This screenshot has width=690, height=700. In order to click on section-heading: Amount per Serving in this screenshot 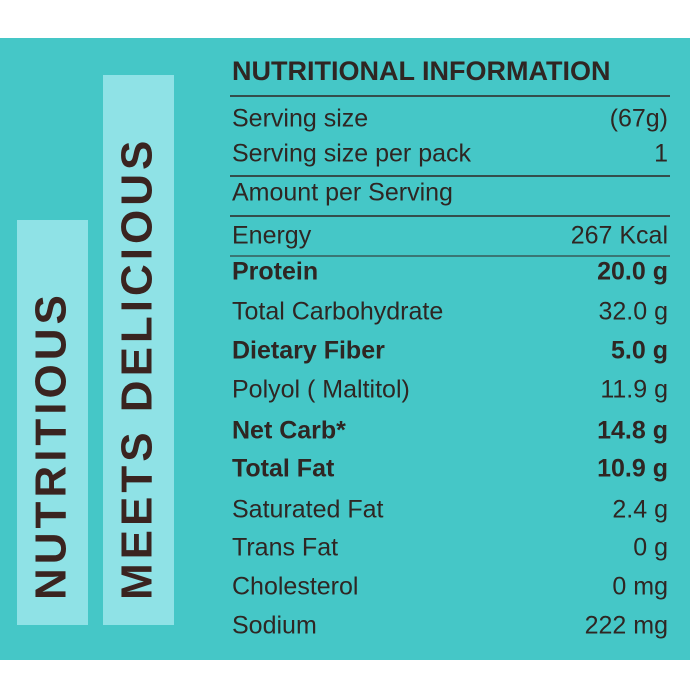, I will do `click(342, 193)`.